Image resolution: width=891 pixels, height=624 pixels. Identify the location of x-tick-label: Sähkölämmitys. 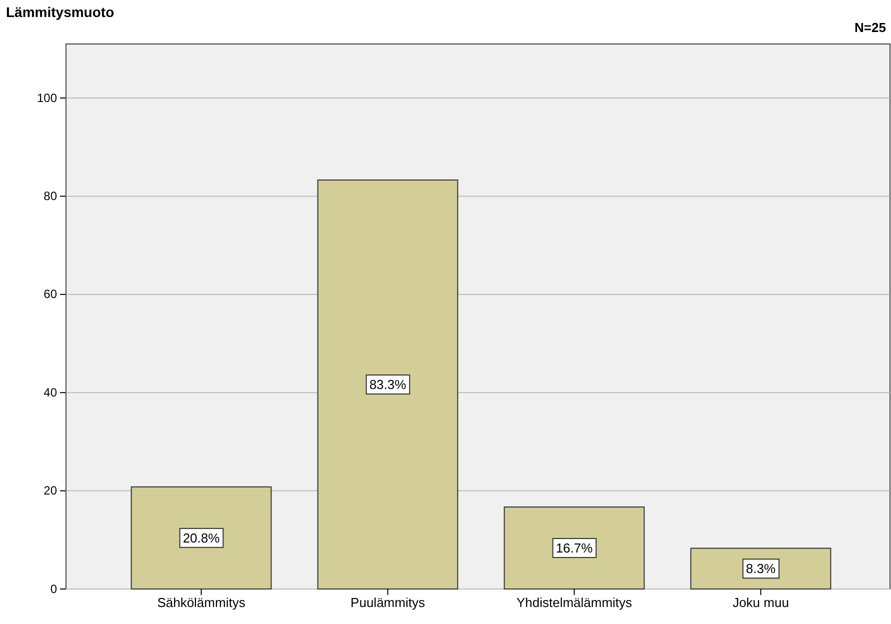
(201, 602).